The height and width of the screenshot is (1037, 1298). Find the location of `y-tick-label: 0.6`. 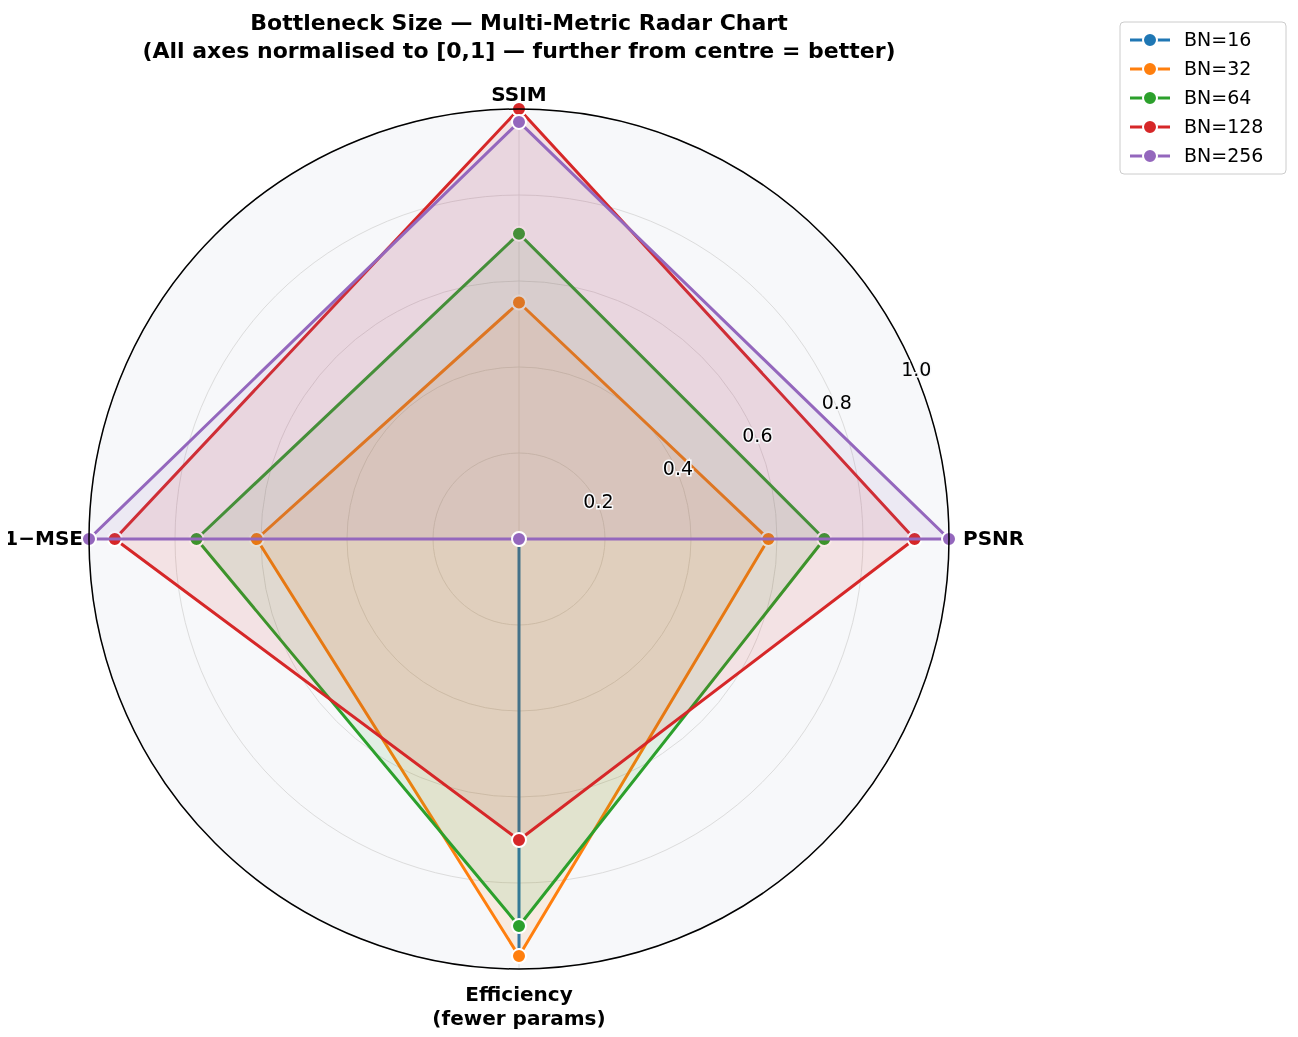

y-tick-label: 0.6 is located at coordinates (757, 434).